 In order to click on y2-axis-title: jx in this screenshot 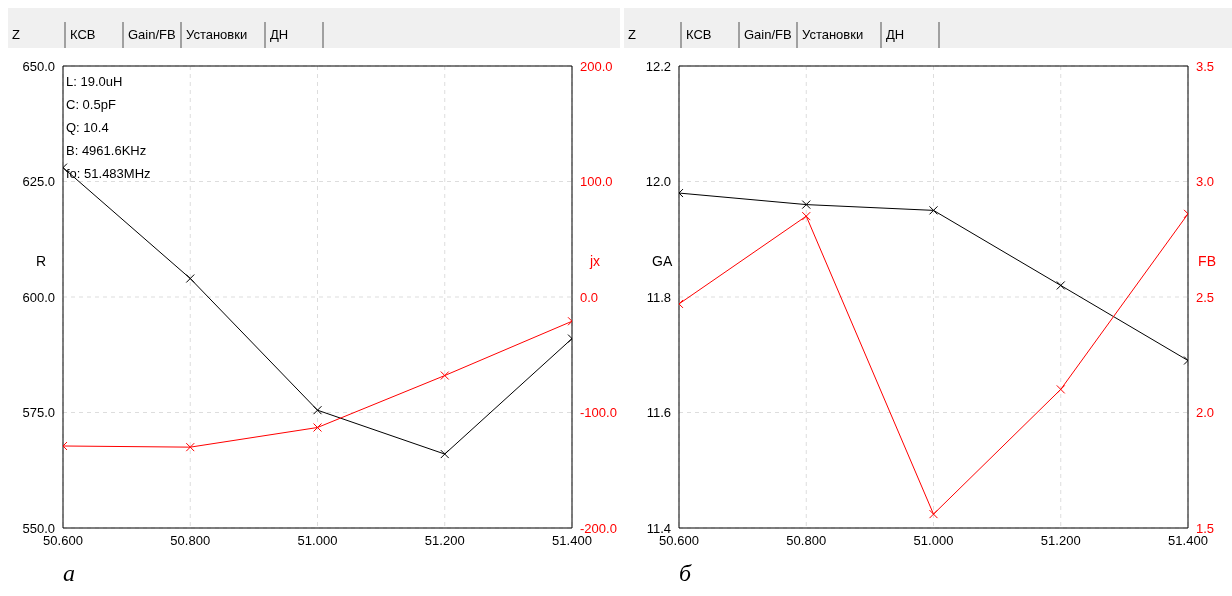, I will do `click(594, 260)`.